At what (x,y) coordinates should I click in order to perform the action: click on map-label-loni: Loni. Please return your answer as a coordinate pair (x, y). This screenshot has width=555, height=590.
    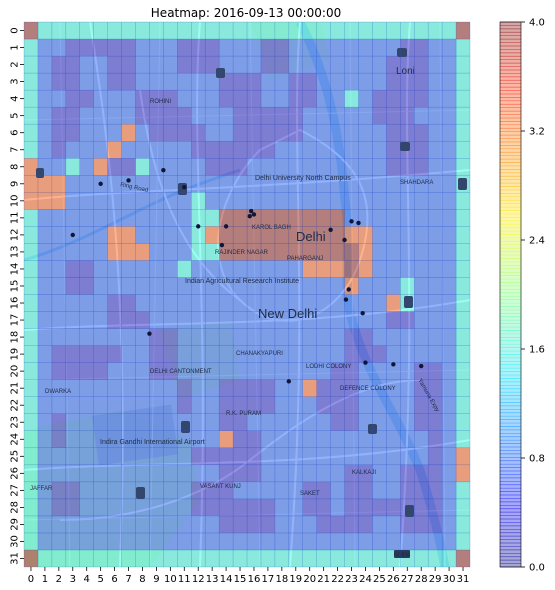
    Looking at the image, I should click on (405, 71).